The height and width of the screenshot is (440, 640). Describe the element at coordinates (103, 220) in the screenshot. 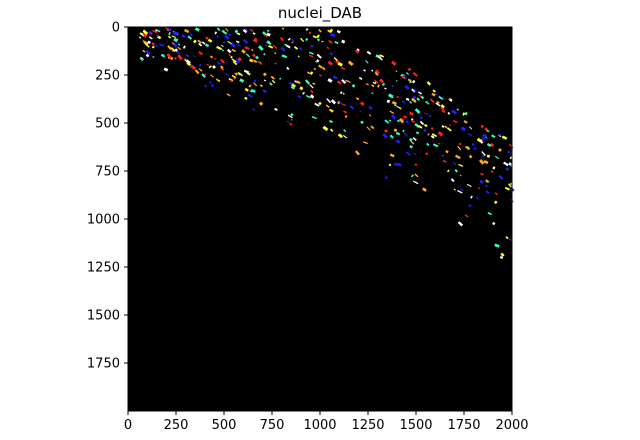

I see `y-tick-label: 1000` at that location.